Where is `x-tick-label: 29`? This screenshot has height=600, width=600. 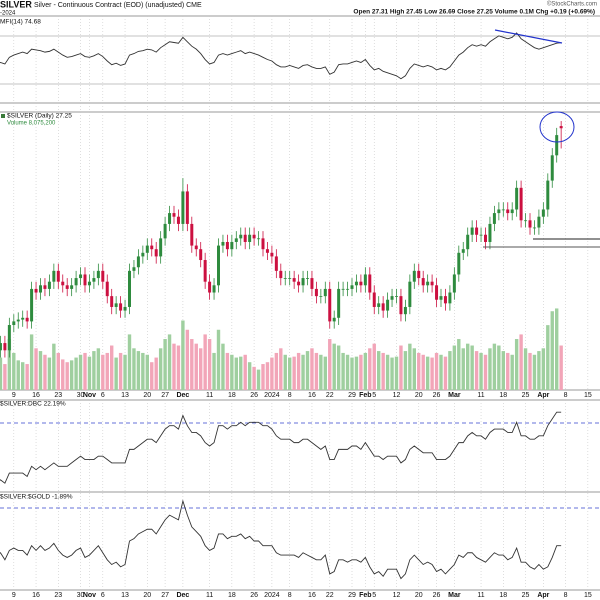
x-tick-label: 29 is located at coordinates (352, 395).